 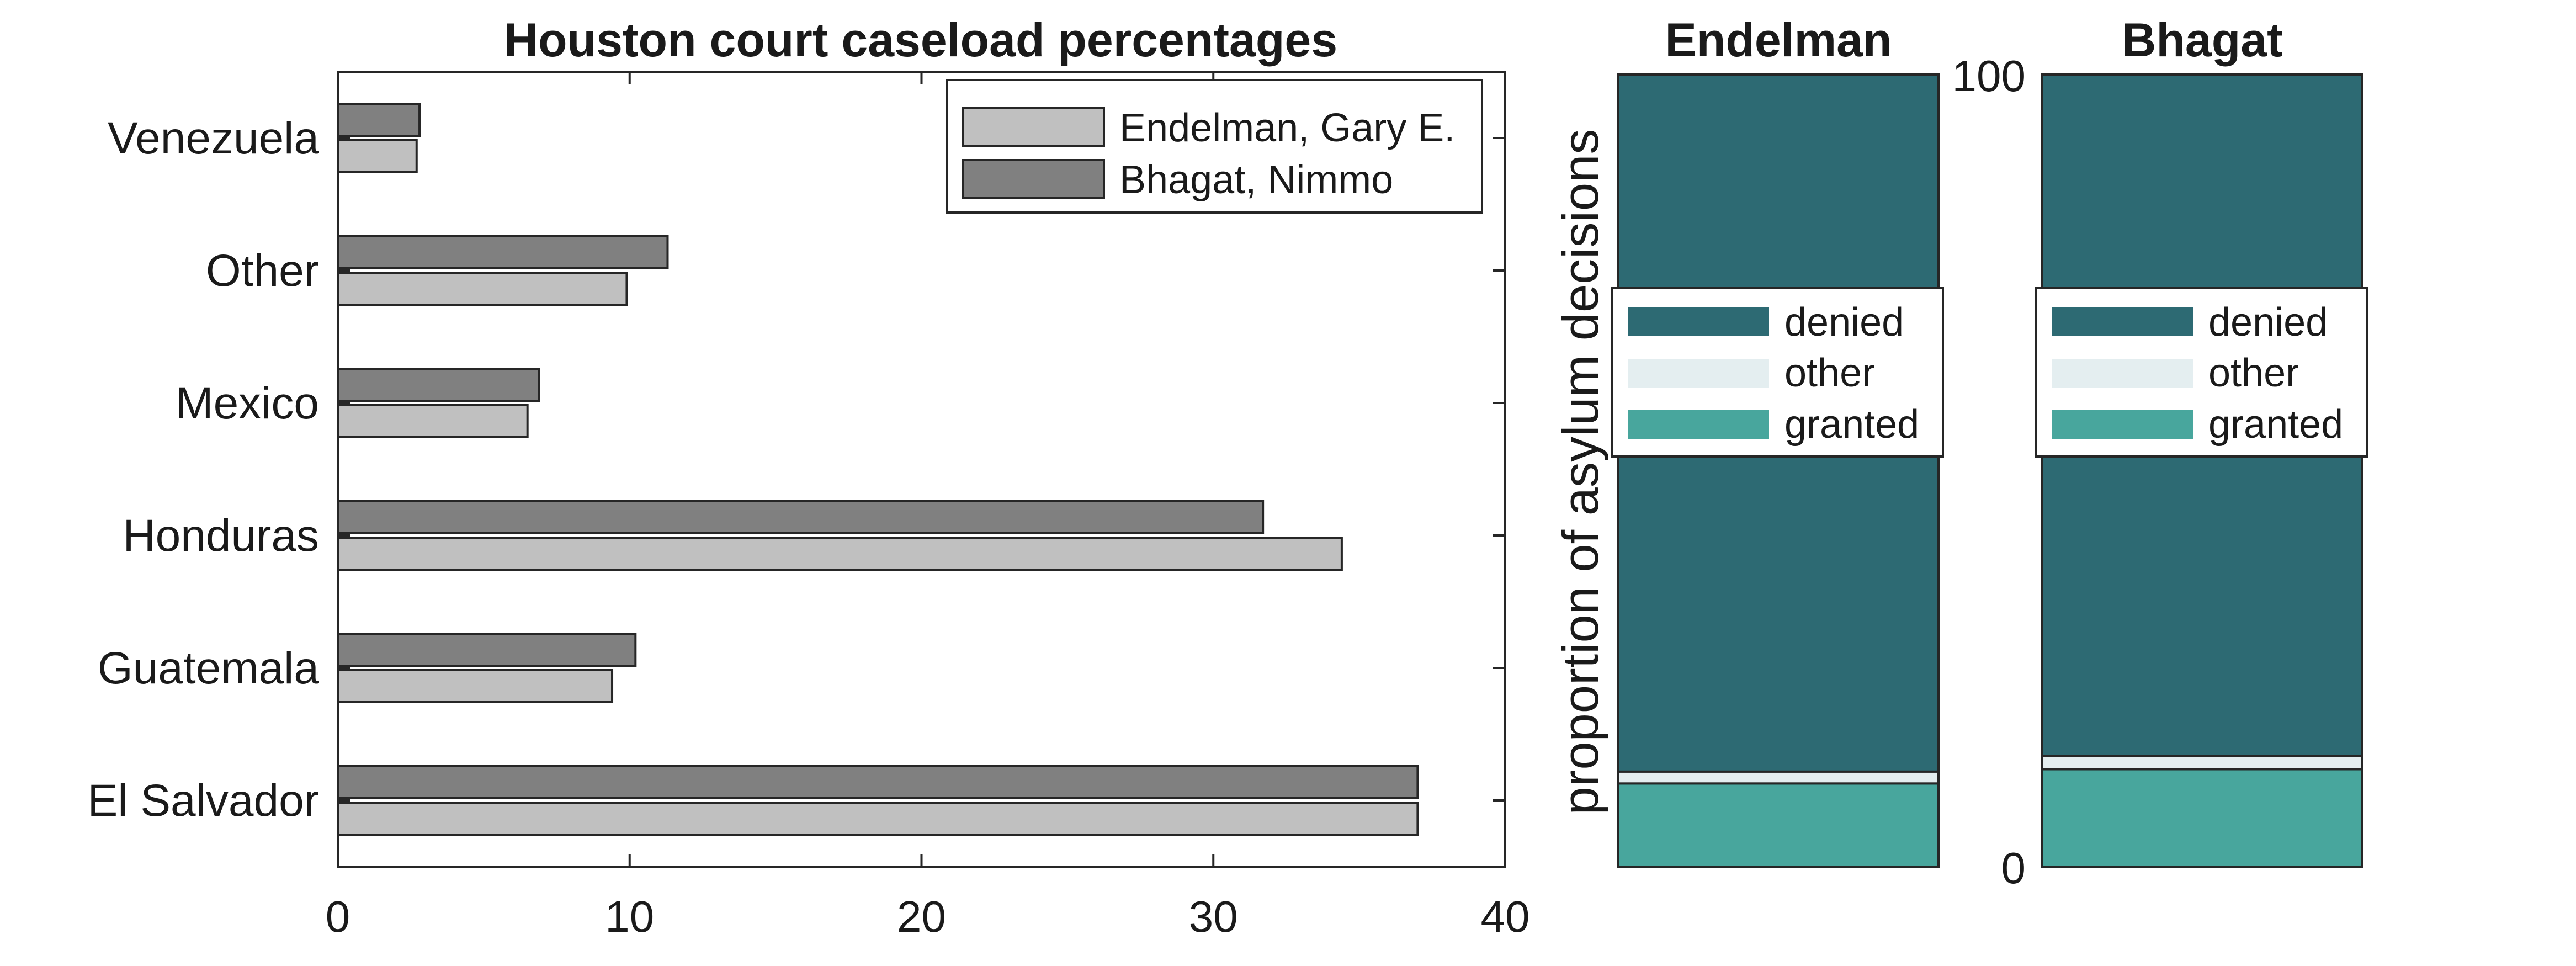 What do you see at coordinates (920, 41) in the screenshot?
I see `chart-title: Houston court caseload percentages` at bounding box center [920, 41].